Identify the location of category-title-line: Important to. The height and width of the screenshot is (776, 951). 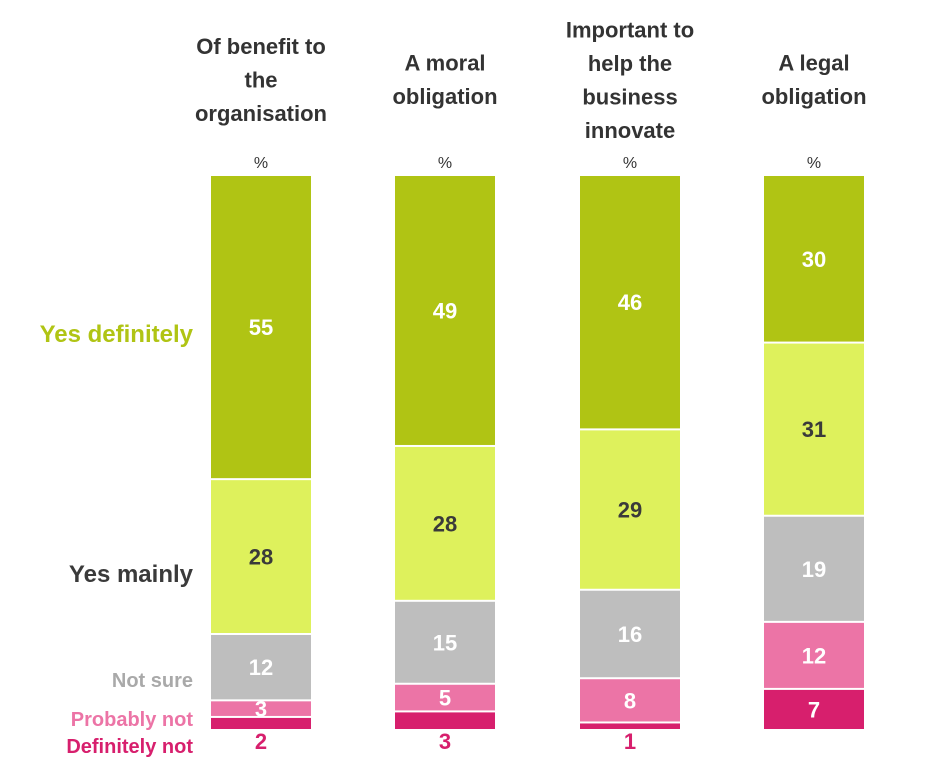
(630, 30).